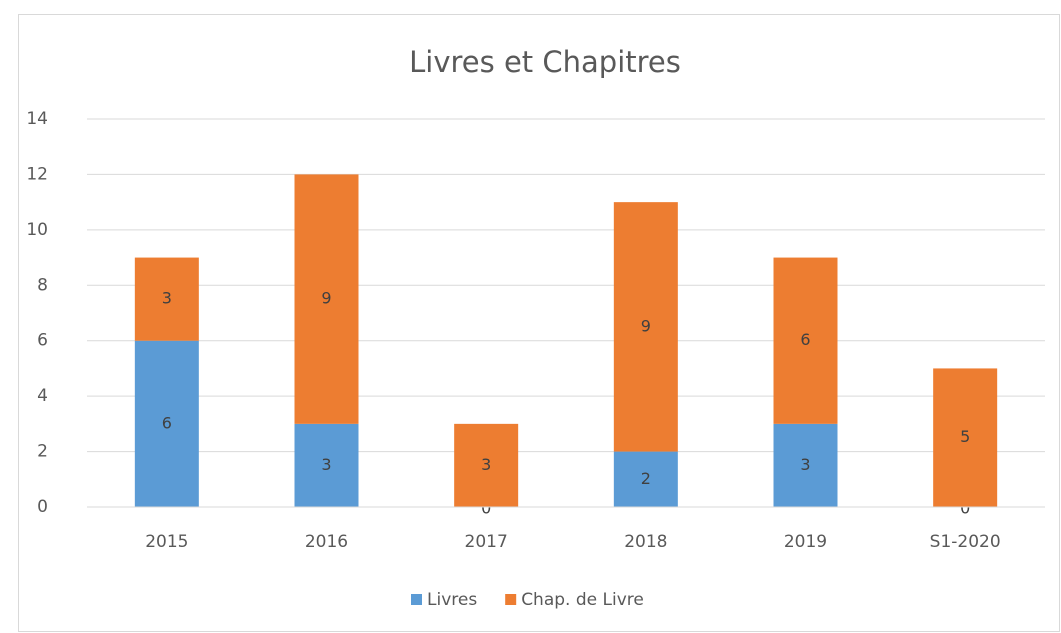 Image resolution: width=1061 pixels, height=633 pixels. Describe the element at coordinates (42, 396) in the screenshot. I see `y-tick-label: 4` at that location.